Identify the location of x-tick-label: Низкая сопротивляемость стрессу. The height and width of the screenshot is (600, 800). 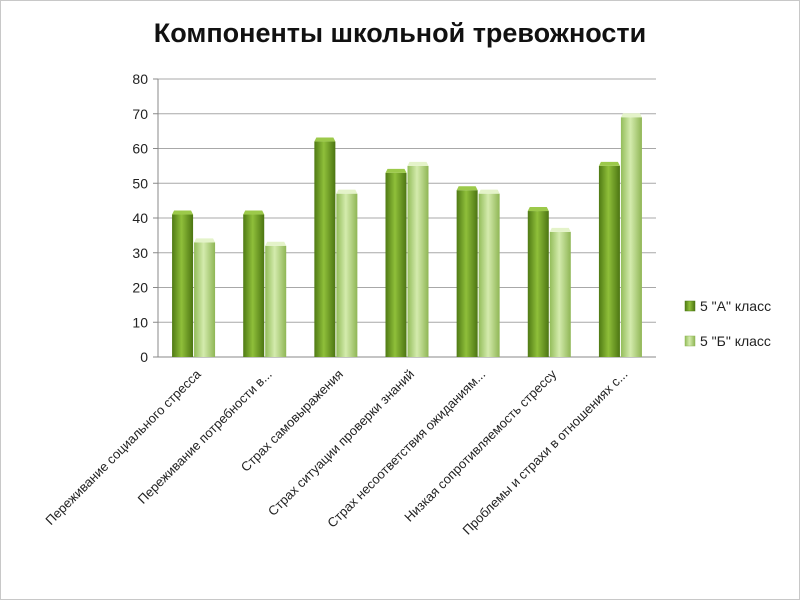
(480, 445).